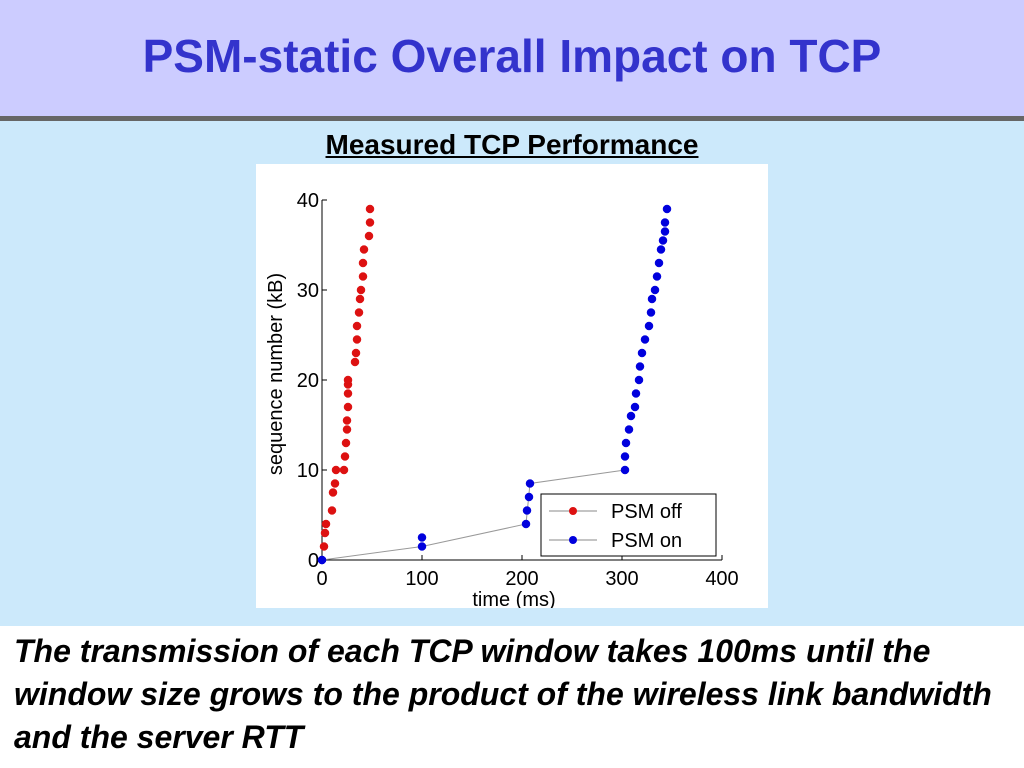 The height and width of the screenshot is (768, 1024). What do you see at coordinates (646, 541) in the screenshot?
I see `legend-label-psm-on: PSM on` at bounding box center [646, 541].